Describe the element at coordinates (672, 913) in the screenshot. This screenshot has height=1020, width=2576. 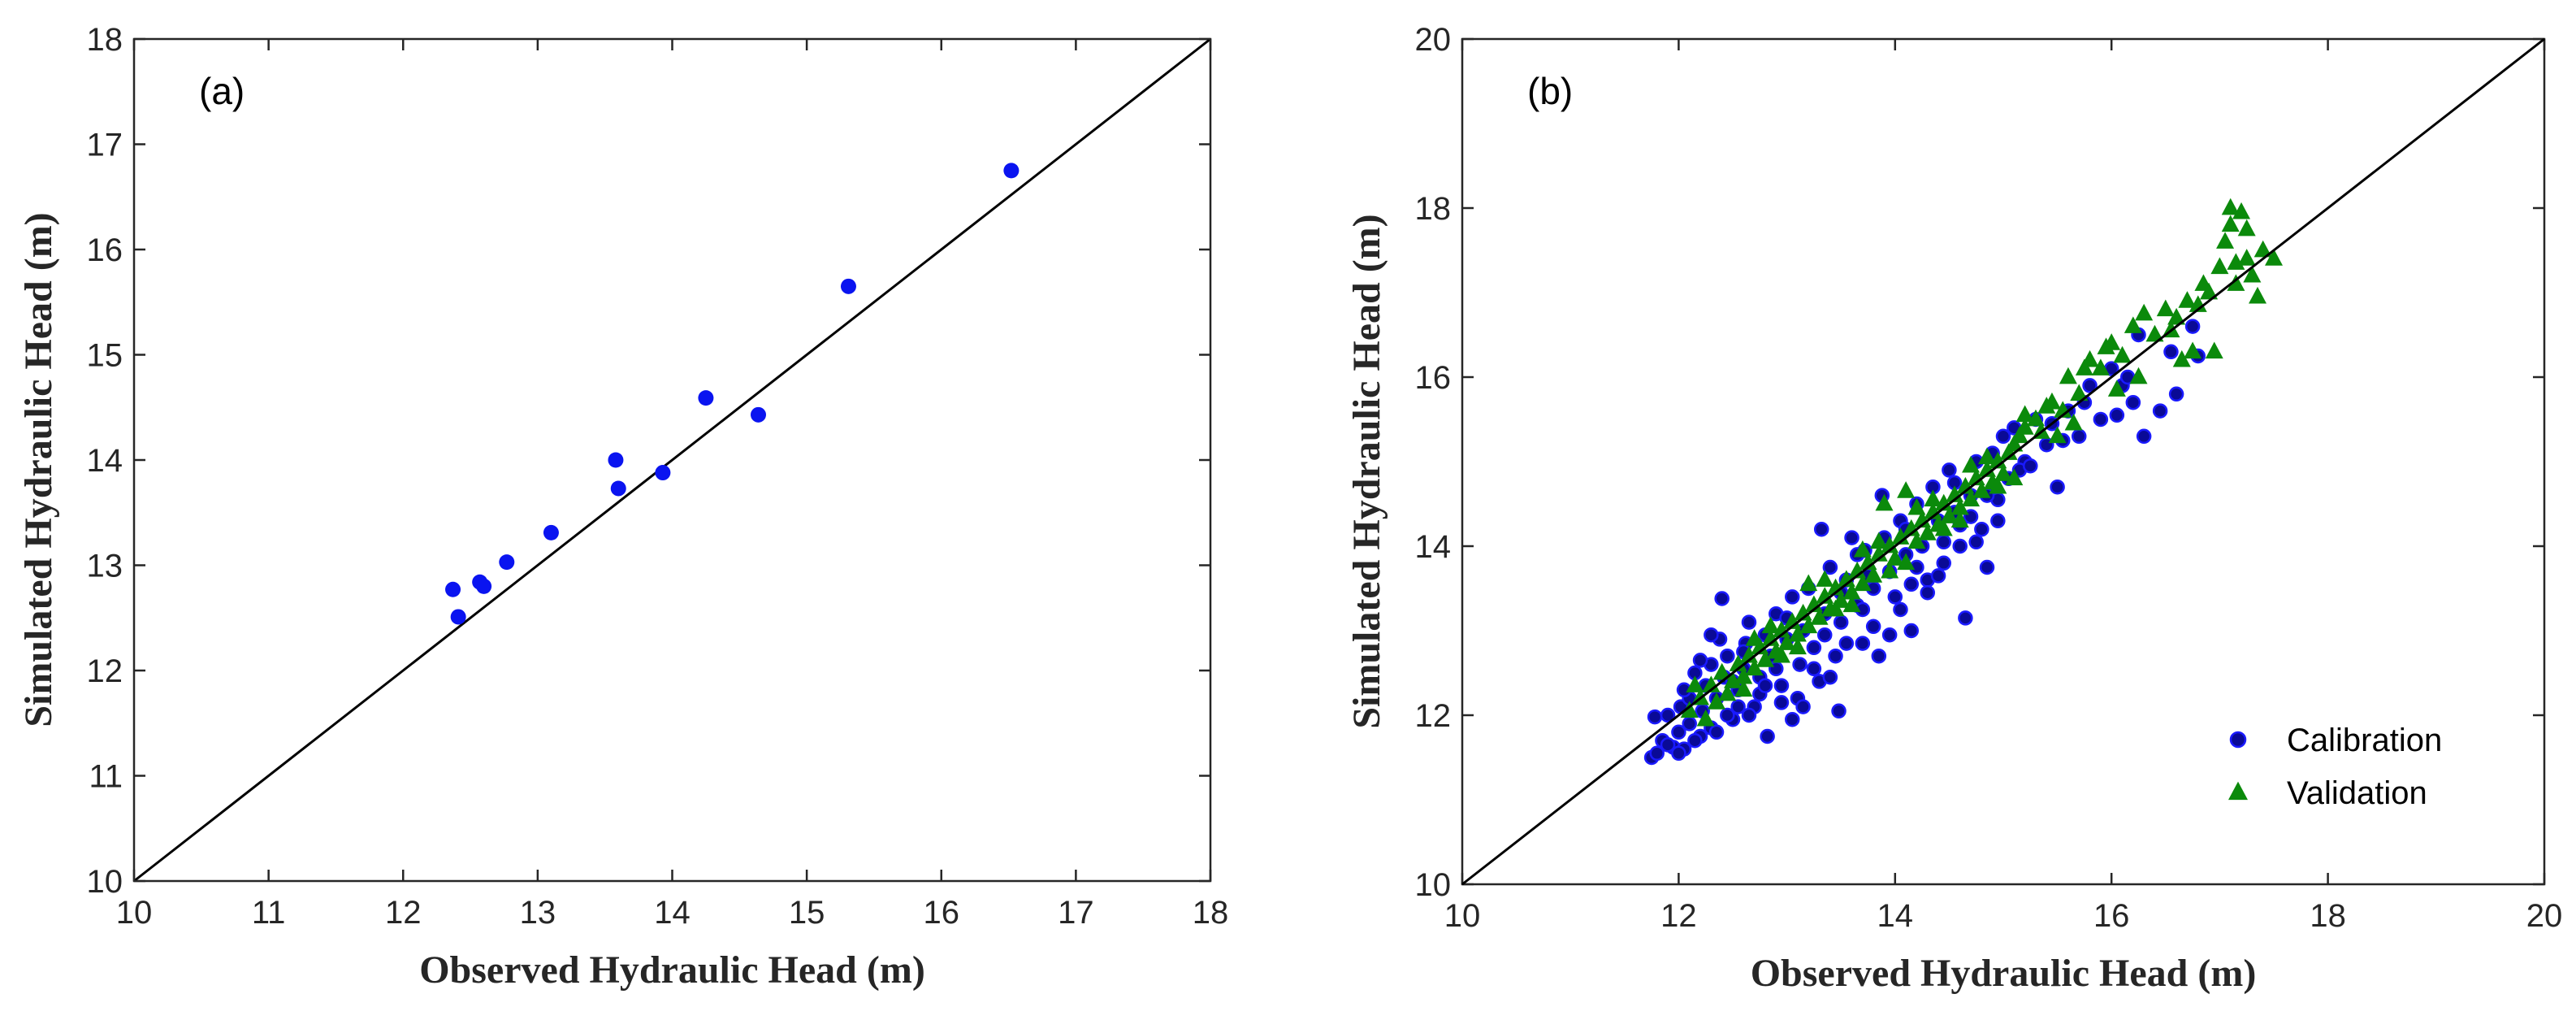
I see `x-tick-label: 14` at that location.